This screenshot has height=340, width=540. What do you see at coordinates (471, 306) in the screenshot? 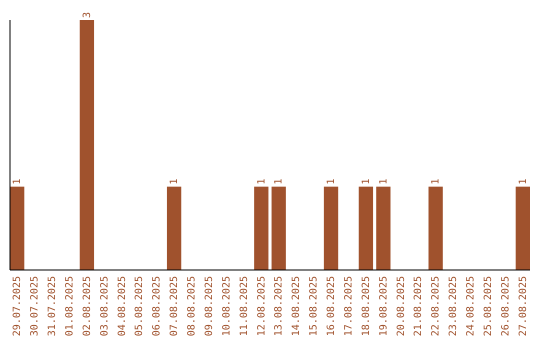
I see `x-tick-label: 24.08.2025` at bounding box center [471, 306].